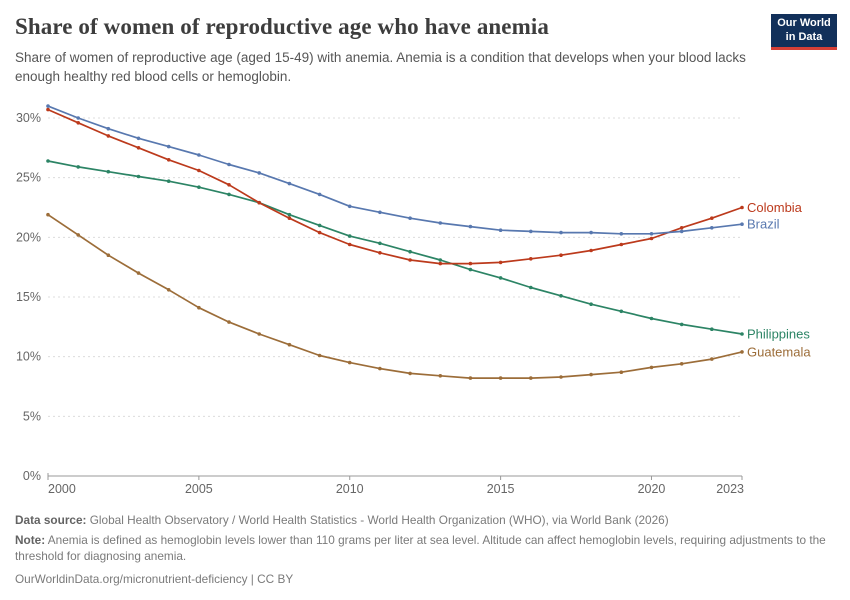  Describe the element at coordinates (349, 362) in the screenshot. I see `data-point-guatemala-2010` at that location.